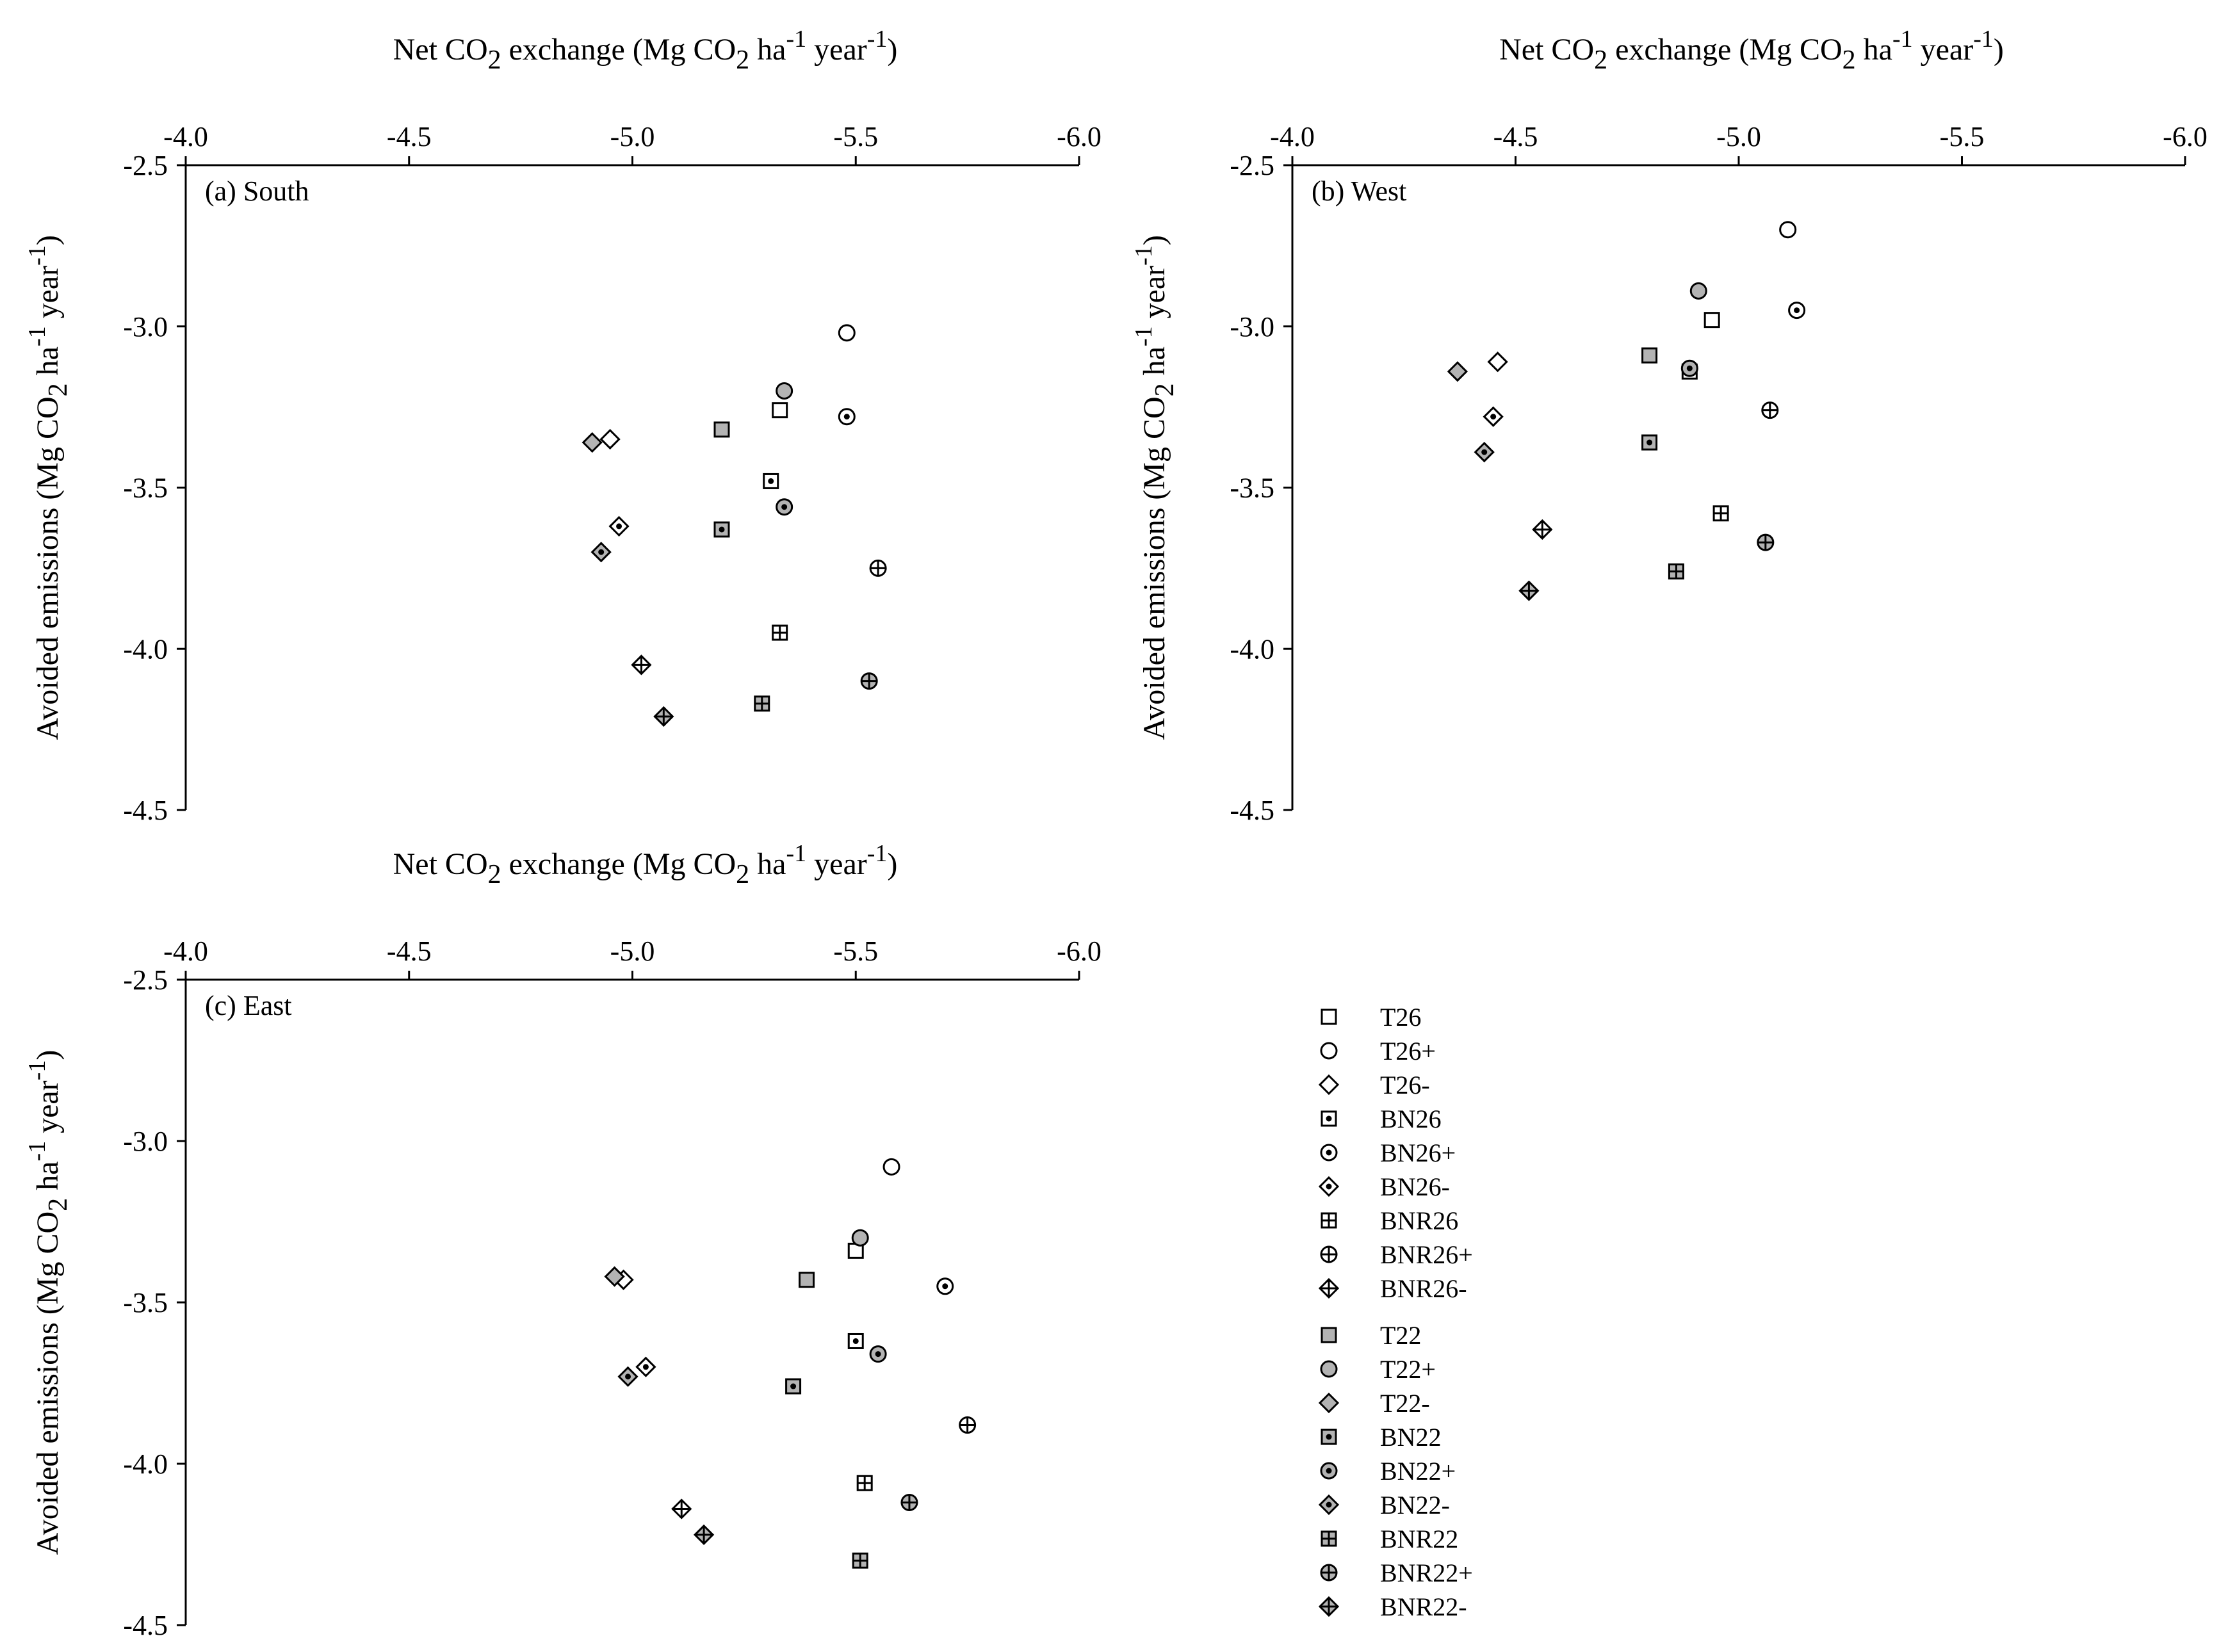 This screenshot has height=1652, width=2228. I want to click on panel-label: (a) South, so click(257, 191).